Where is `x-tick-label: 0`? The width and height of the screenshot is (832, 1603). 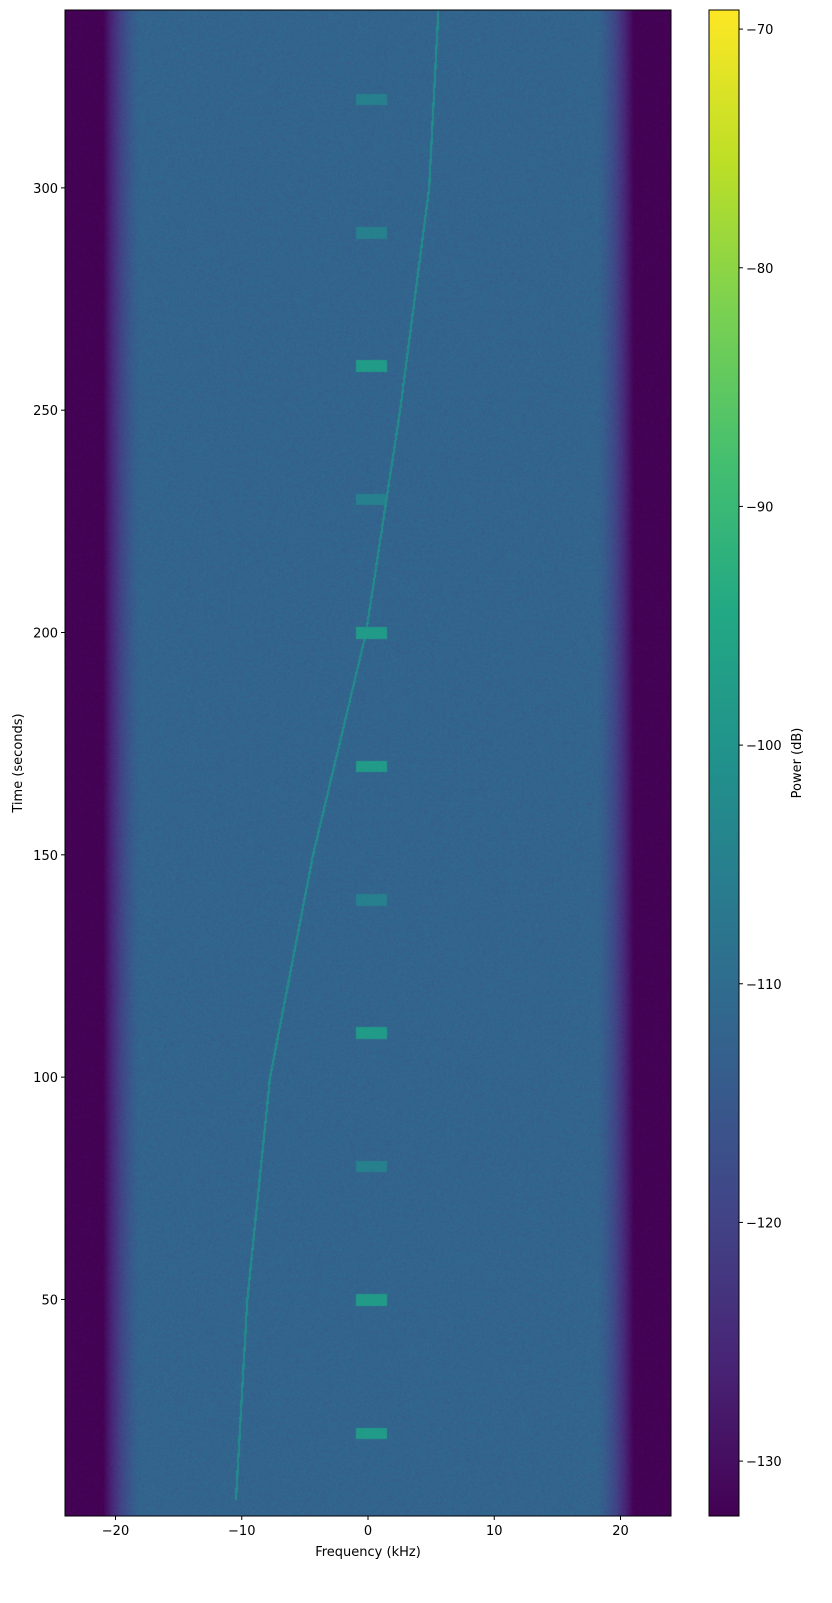 x-tick-label: 0 is located at coordinates (368, 1531).